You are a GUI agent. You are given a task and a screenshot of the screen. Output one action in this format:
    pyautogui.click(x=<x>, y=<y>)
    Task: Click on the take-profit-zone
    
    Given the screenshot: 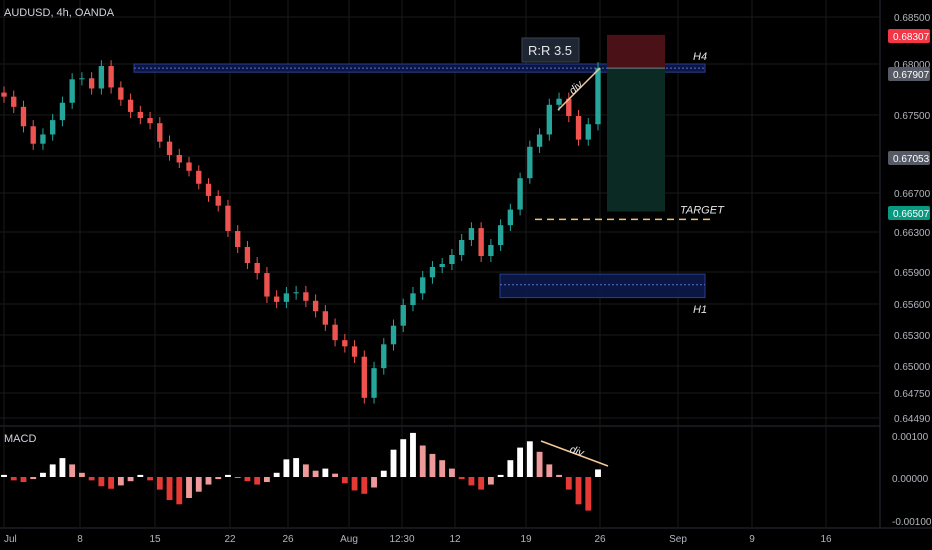 What is the action you would take?
    pyautogui.click(x=636, y=140)
    